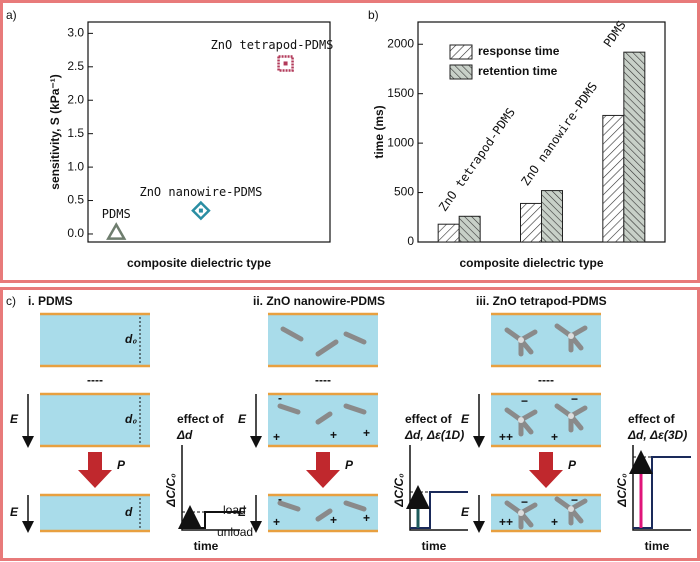 This screenshot has width=700, height=562. I want to click on y-tick-label: 1.5, so click(75, 133).